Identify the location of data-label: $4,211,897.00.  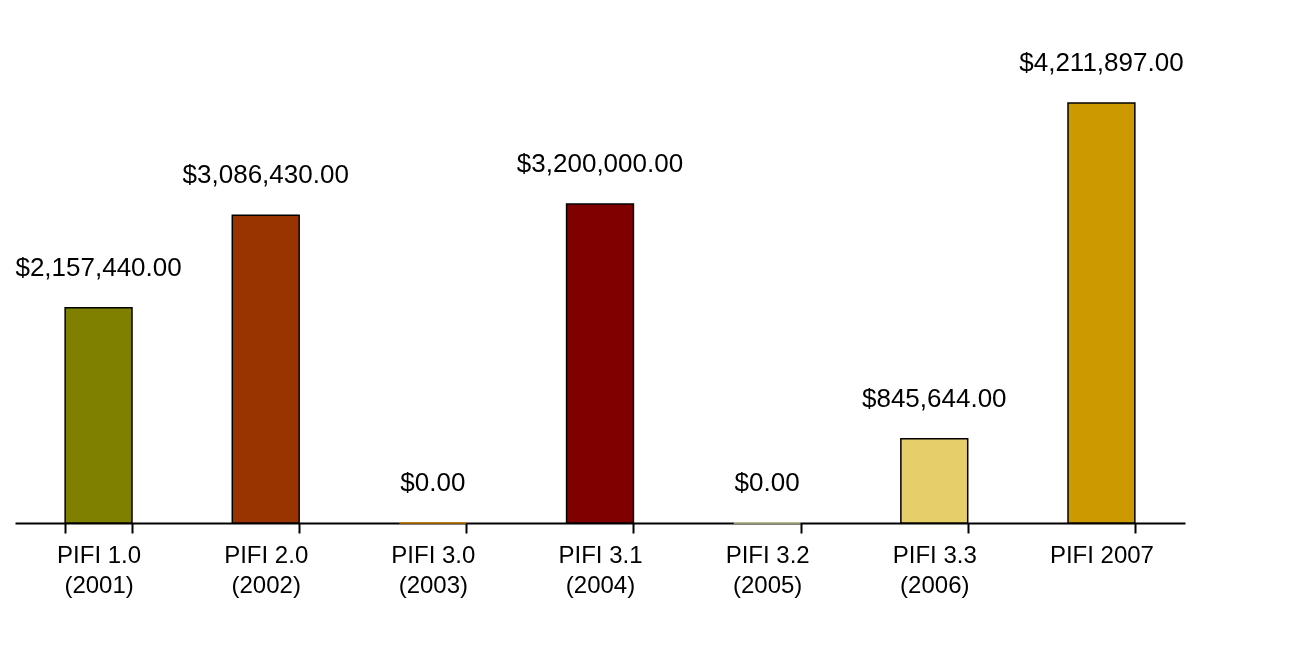
(1101, 62).